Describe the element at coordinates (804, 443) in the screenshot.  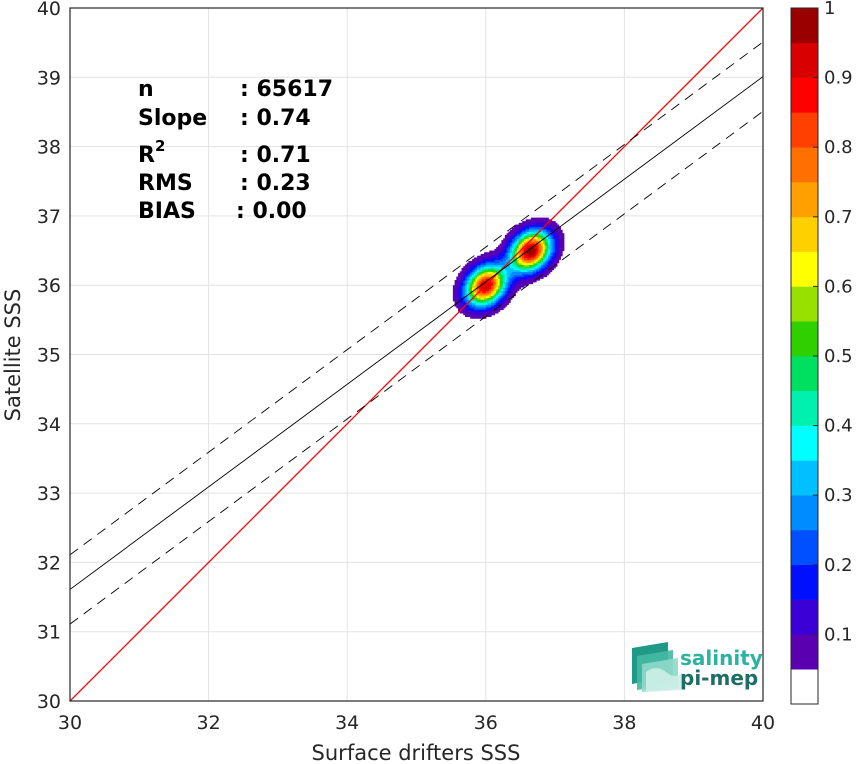
I see `colorbar-segment` at that location.